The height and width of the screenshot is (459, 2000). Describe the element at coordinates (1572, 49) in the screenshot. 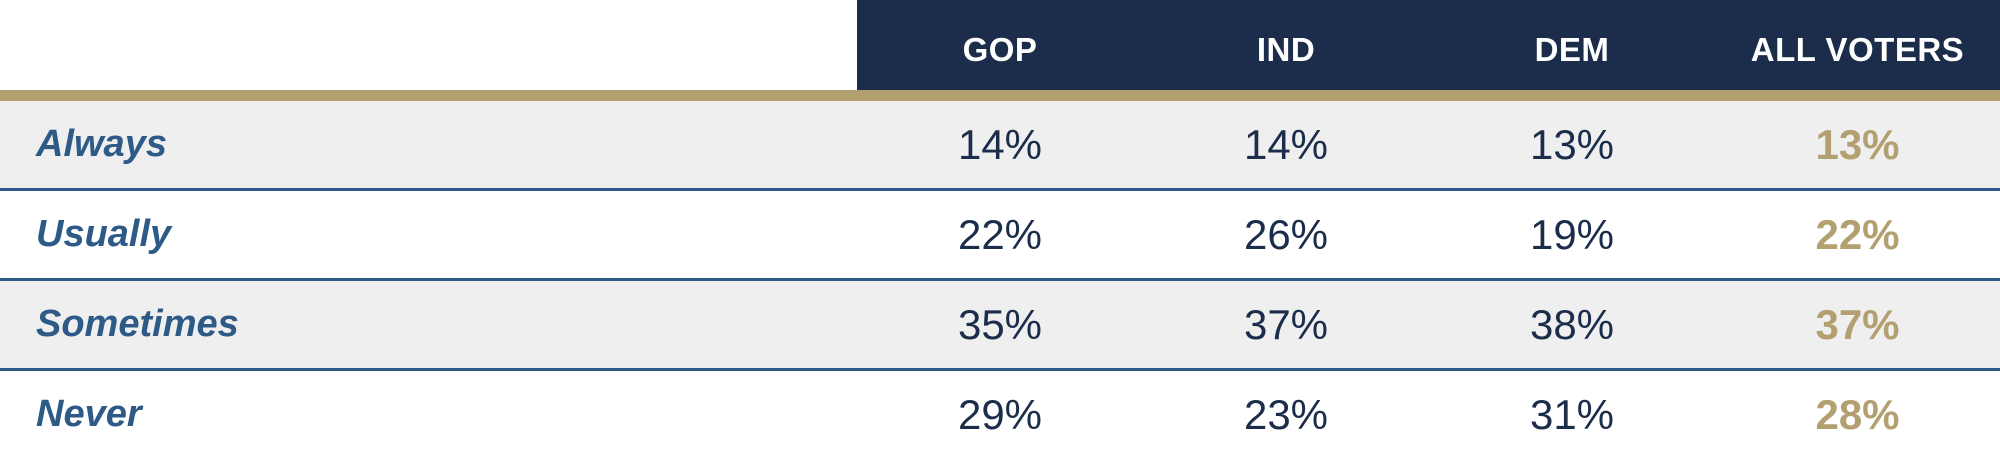

I see `column-header-dem: DEM` at that location.